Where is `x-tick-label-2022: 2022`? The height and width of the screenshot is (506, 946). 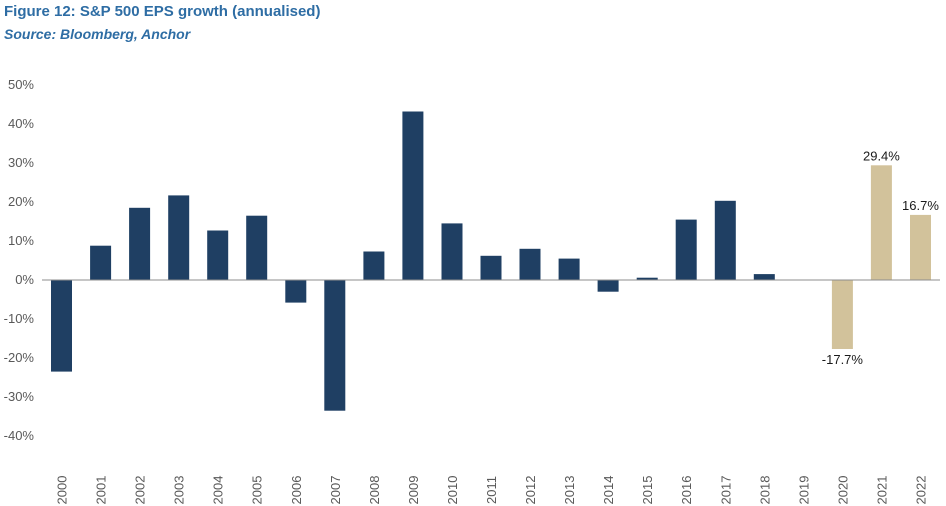 x-tick-label-2022: 2022 is located at coordinates (920, 490).